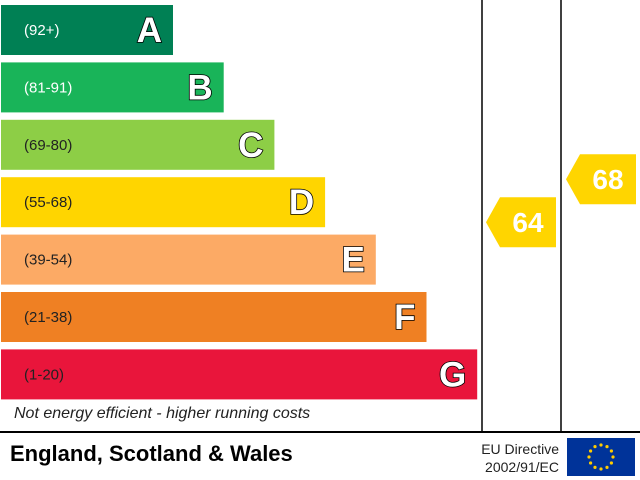  Describe the element at coordinates (301, 202) in the screenshot. I see `band-letter-label: D` at that location.